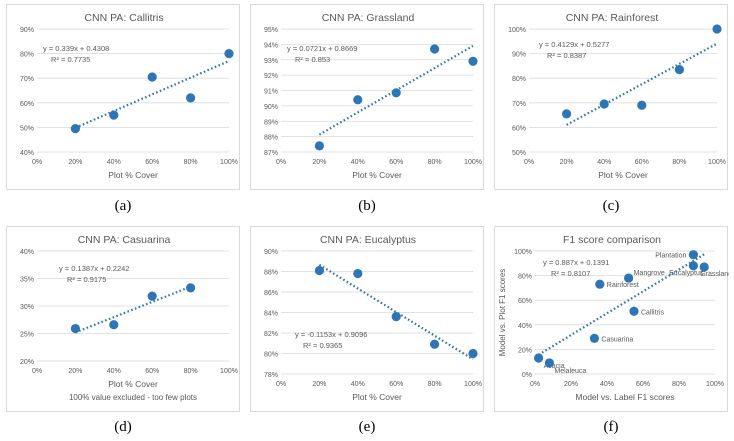 The image size is (734, 441). What do you see at coordinates (331, 334) in the screenshot?
I see `trendline-equation: y = -0.1153x + 0.9096` at bounding box center [331, 334].